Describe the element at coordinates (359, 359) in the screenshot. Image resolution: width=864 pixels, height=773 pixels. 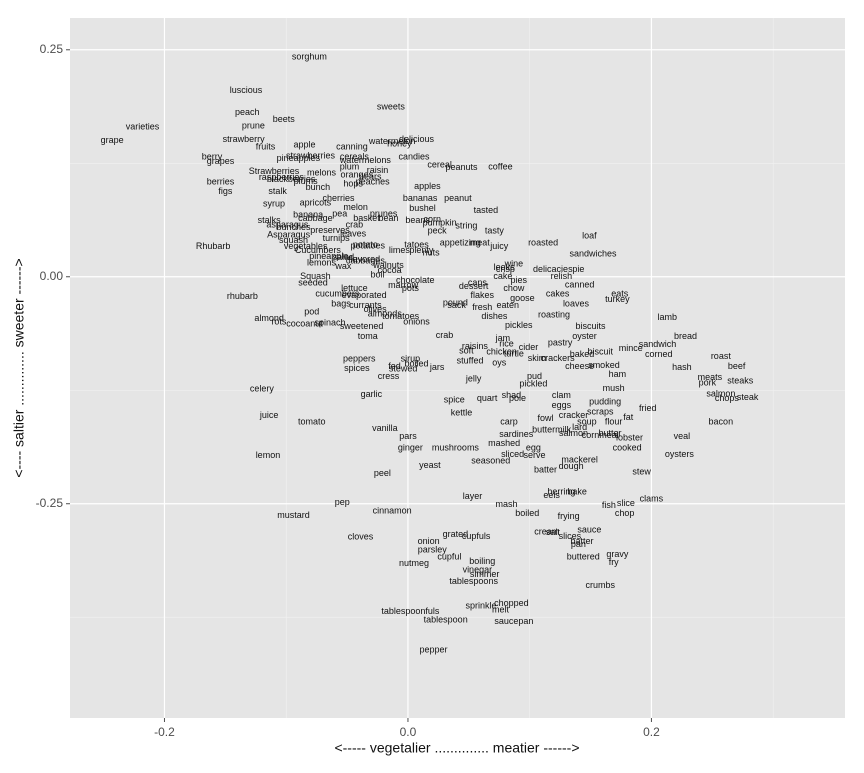
I see `word: peppers` at that location.